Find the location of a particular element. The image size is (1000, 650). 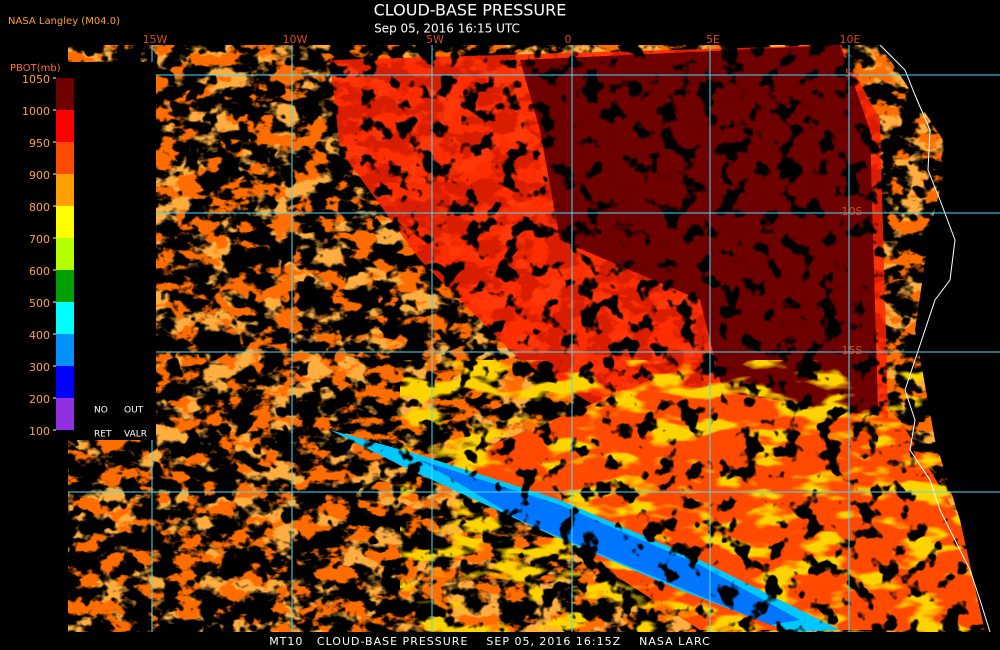

credit: NASA Langley (M04.0) is located at coordinates (64, 21).